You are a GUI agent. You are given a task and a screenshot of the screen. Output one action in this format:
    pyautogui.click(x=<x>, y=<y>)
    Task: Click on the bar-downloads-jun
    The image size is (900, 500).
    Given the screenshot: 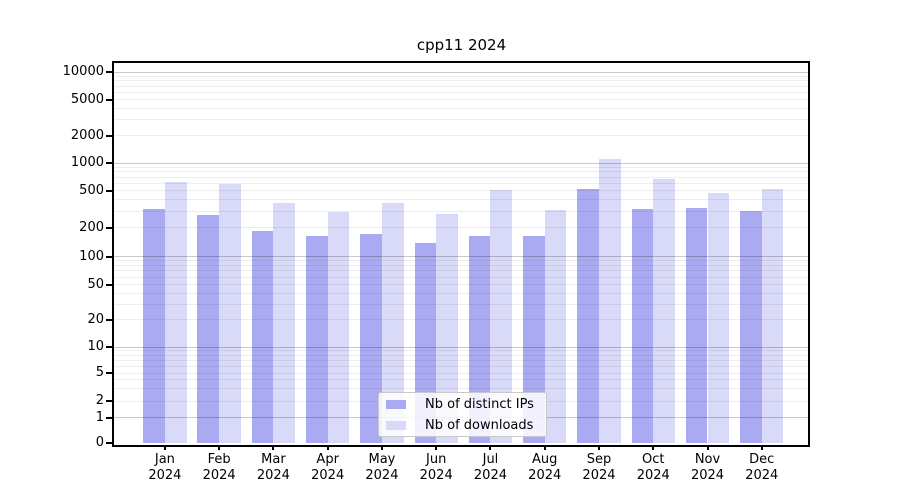 What is the action you would take?
    pyautogui.click(x=447, y=328)
    